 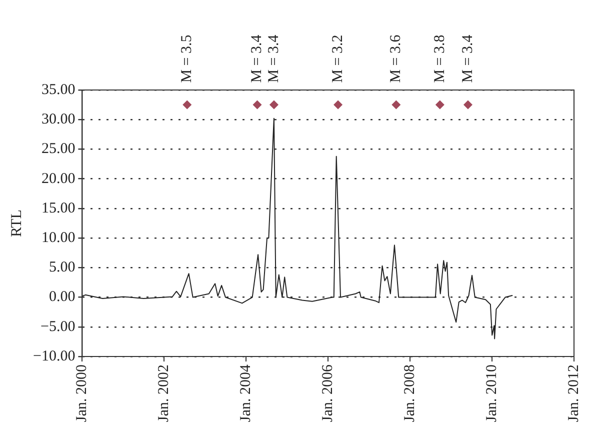 What do you see at coordinates (58, 326) in the screenshot?
I see `y-tick-label: −5.00` at bounding box center [58, 326].